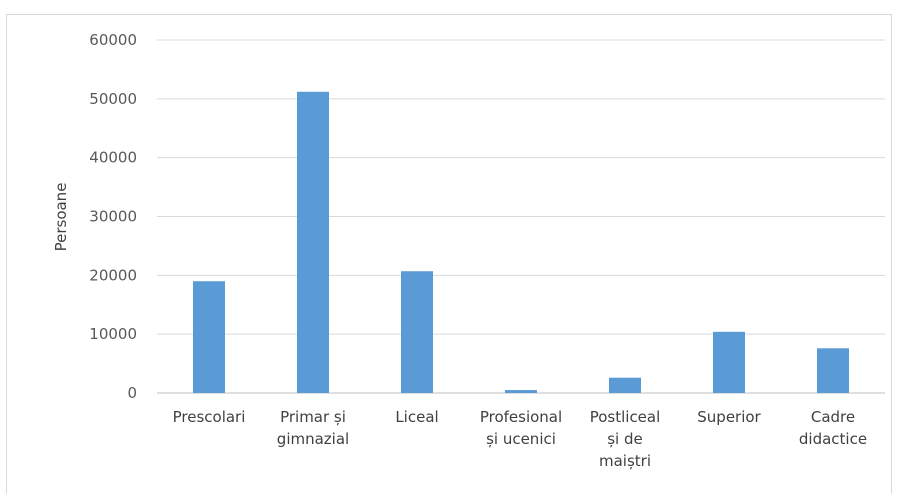 The width and height of the screenshot is (900, 494). I want to click on y-axis-label: Persoane, so click(61, 217).